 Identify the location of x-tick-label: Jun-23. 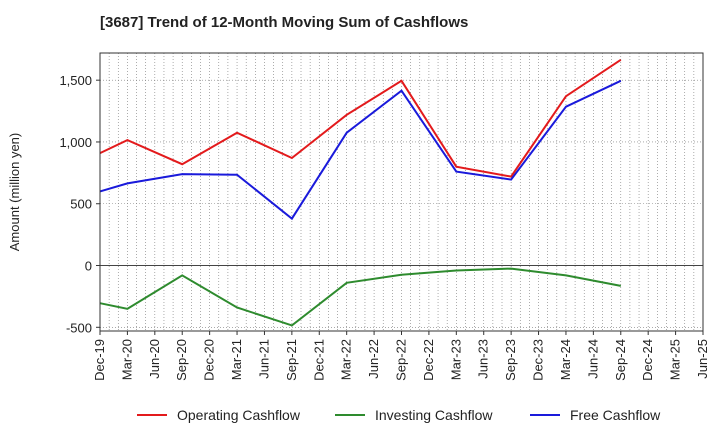
(483, 359).